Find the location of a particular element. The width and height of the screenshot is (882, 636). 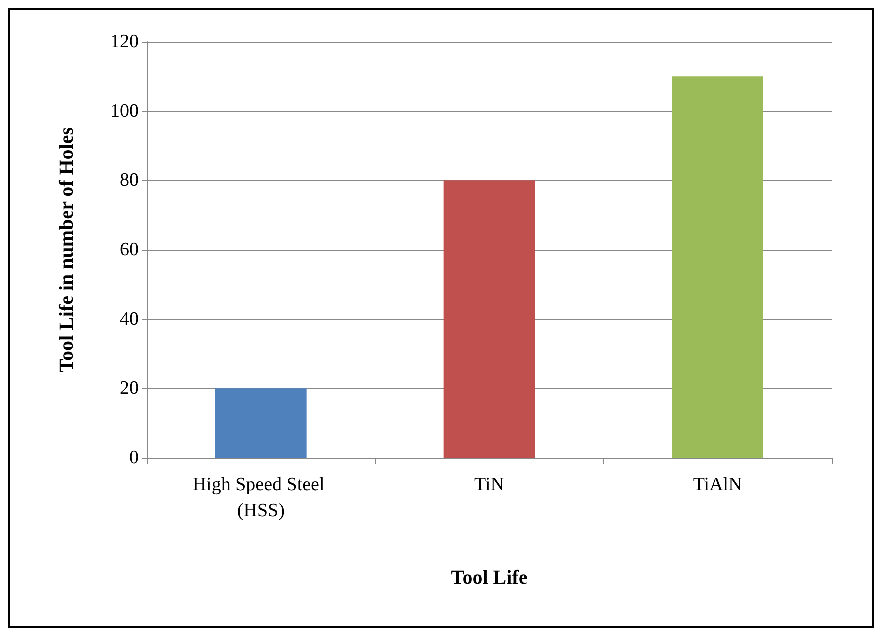

y-axis-title: Tool Life in number of Holes is located at coordinates (67, 250).